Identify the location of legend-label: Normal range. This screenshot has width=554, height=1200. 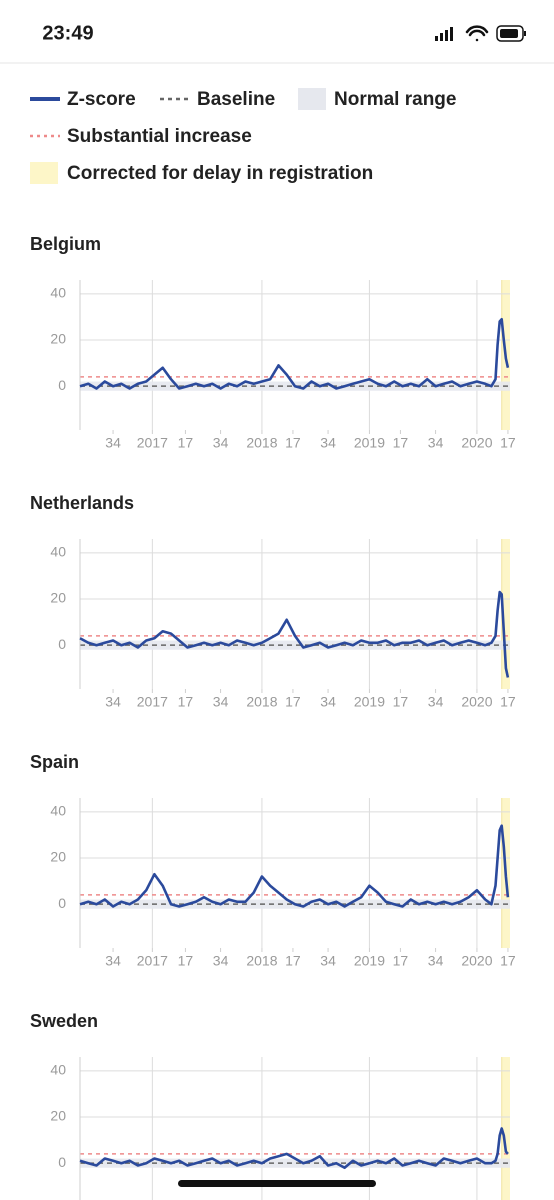
(395, 99).